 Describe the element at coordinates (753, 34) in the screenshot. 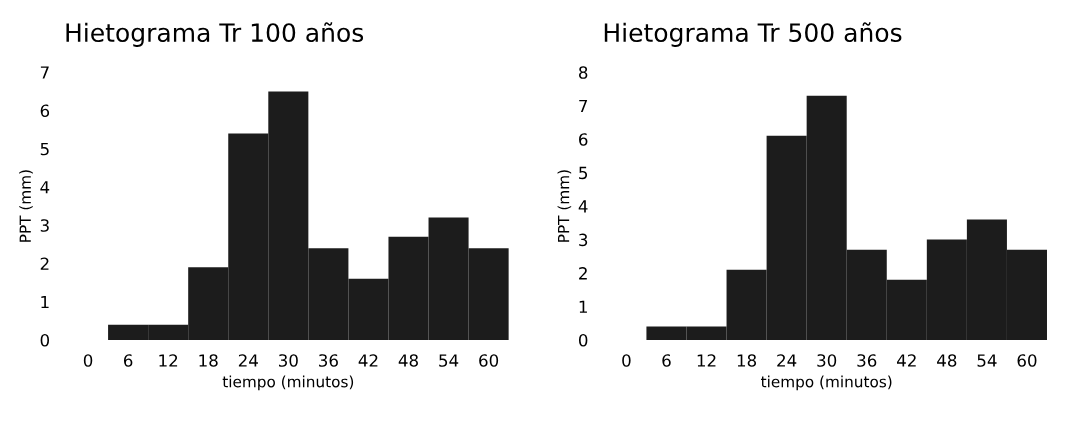

I see `chart-title: Hietograma Tr 500 años` at that location.